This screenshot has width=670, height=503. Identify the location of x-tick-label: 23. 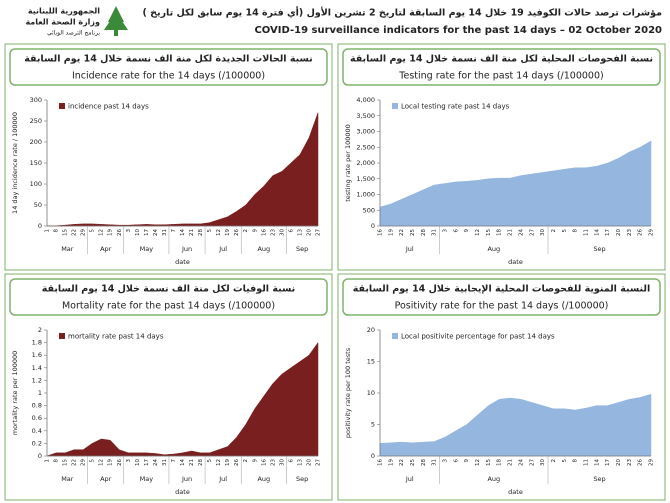
(630, 232).